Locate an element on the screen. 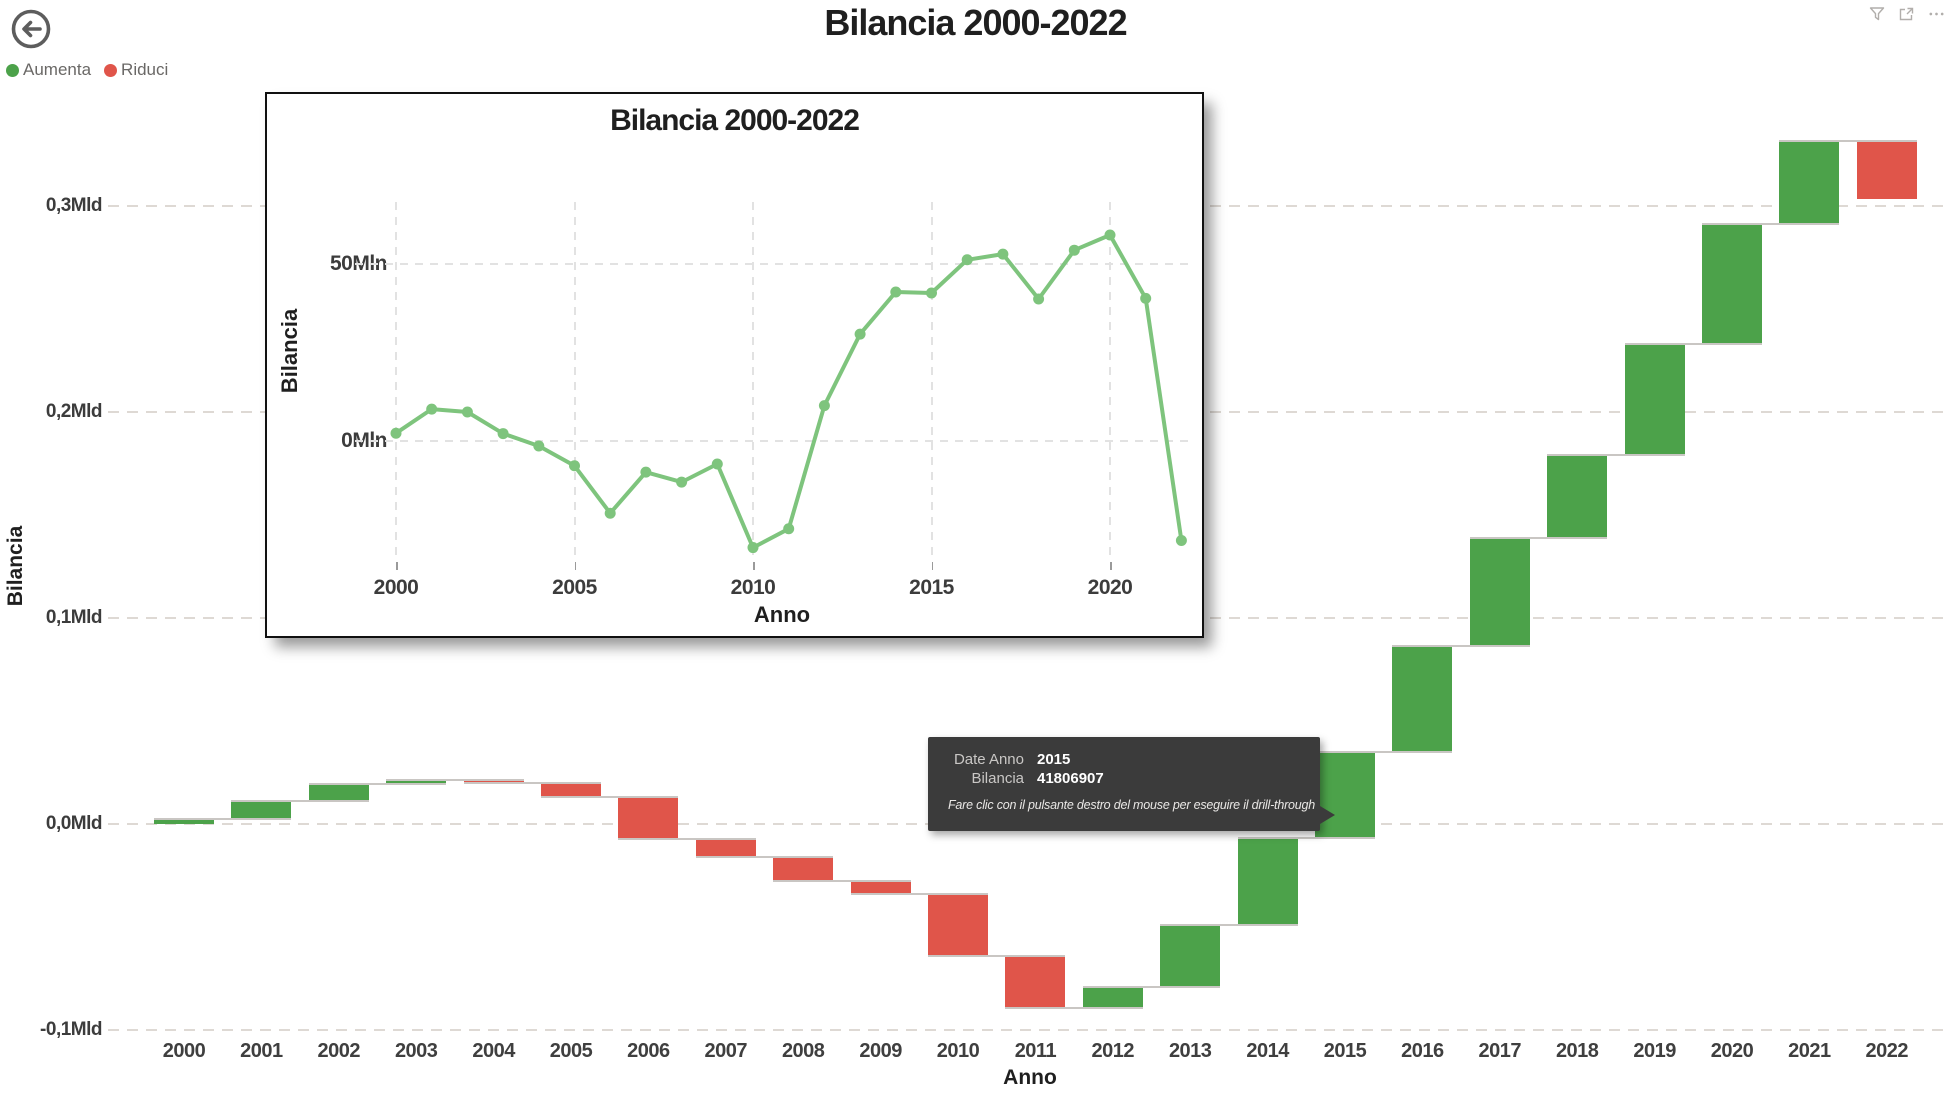  waterfall-bar-2022 is located at coordinates (1886, 170).